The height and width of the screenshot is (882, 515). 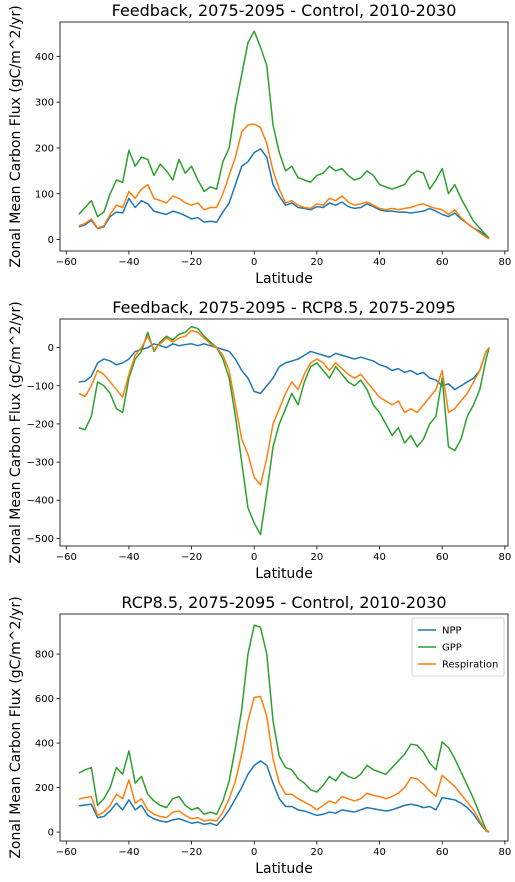 I want to click on legend: NPP GPP Respiration, so click(x=458, y=647).